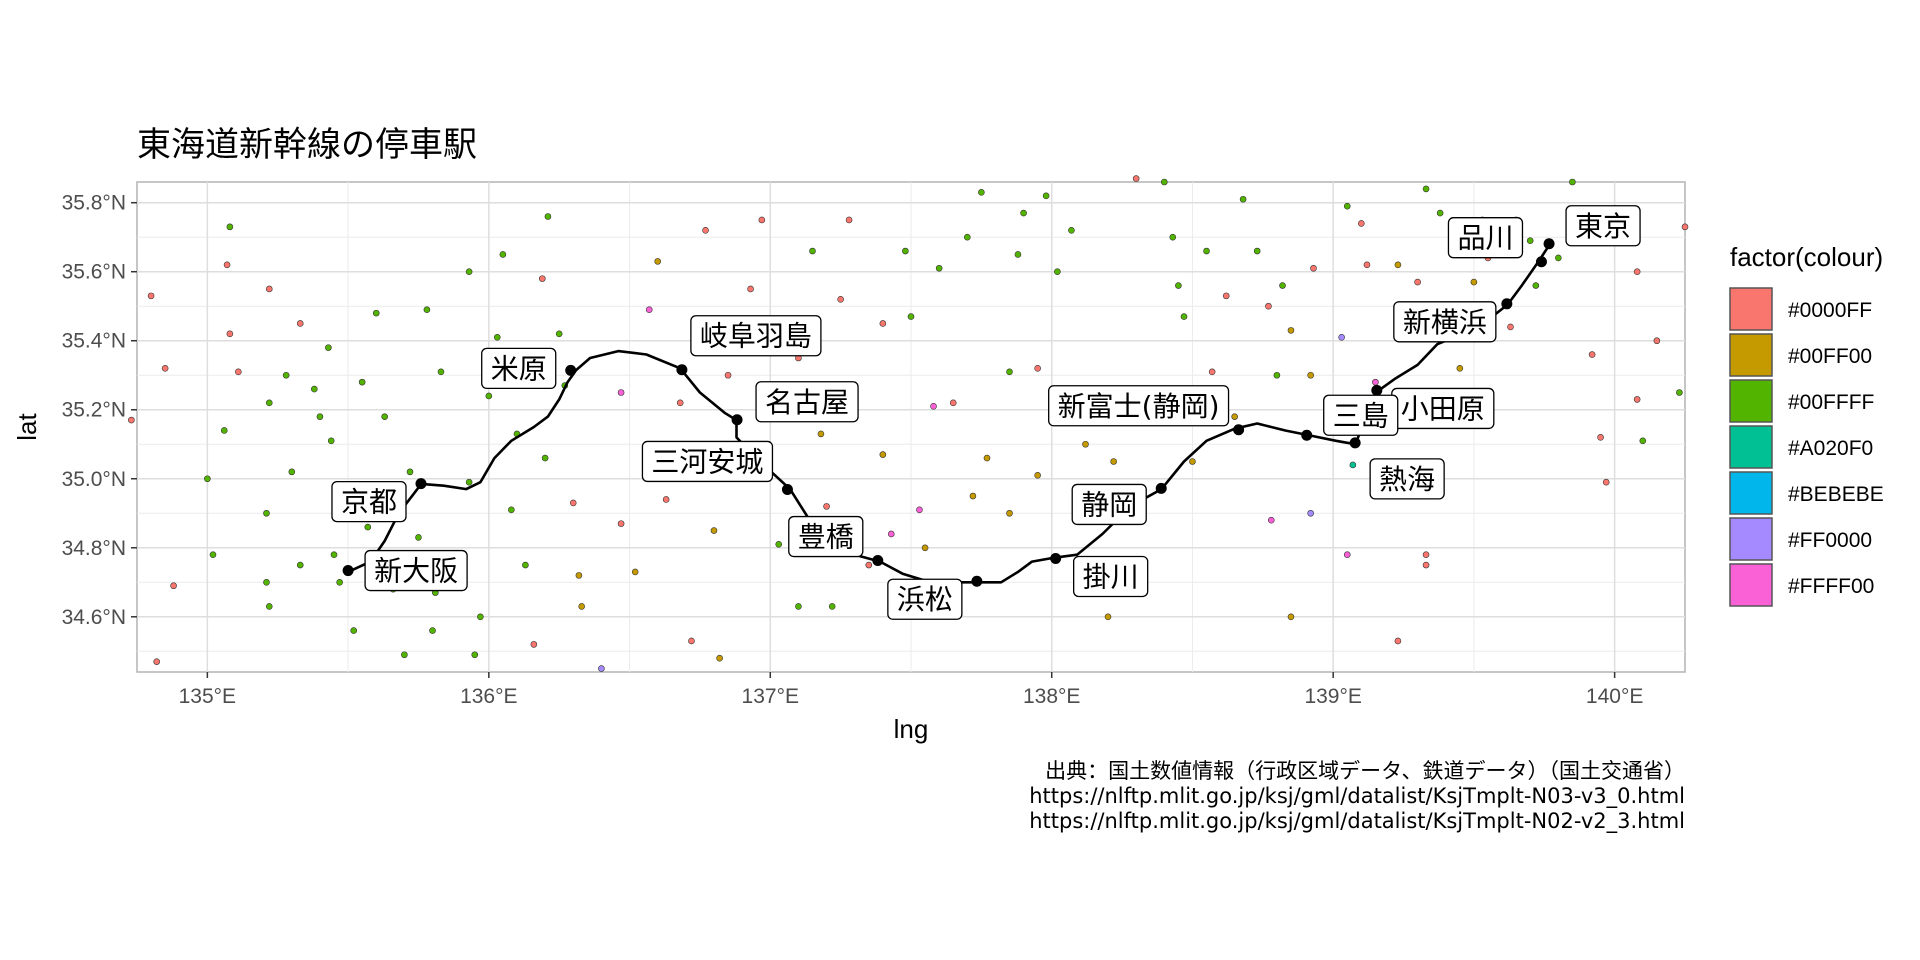 The height and width of the screenshot is (960, 1920). What do you see at coordinates (1111, 576) in the screenshot?
I see `station-label: 掛川` at bounding box center [1111, 576].